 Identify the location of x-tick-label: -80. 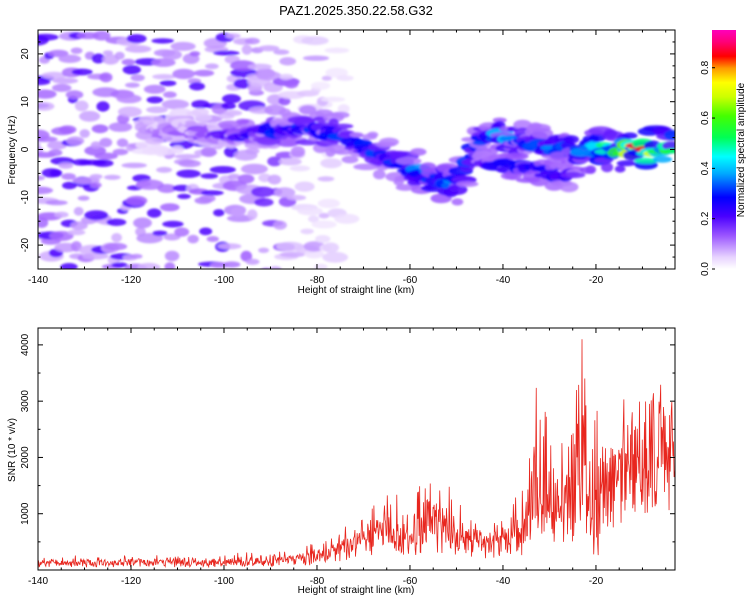
(317, 581).